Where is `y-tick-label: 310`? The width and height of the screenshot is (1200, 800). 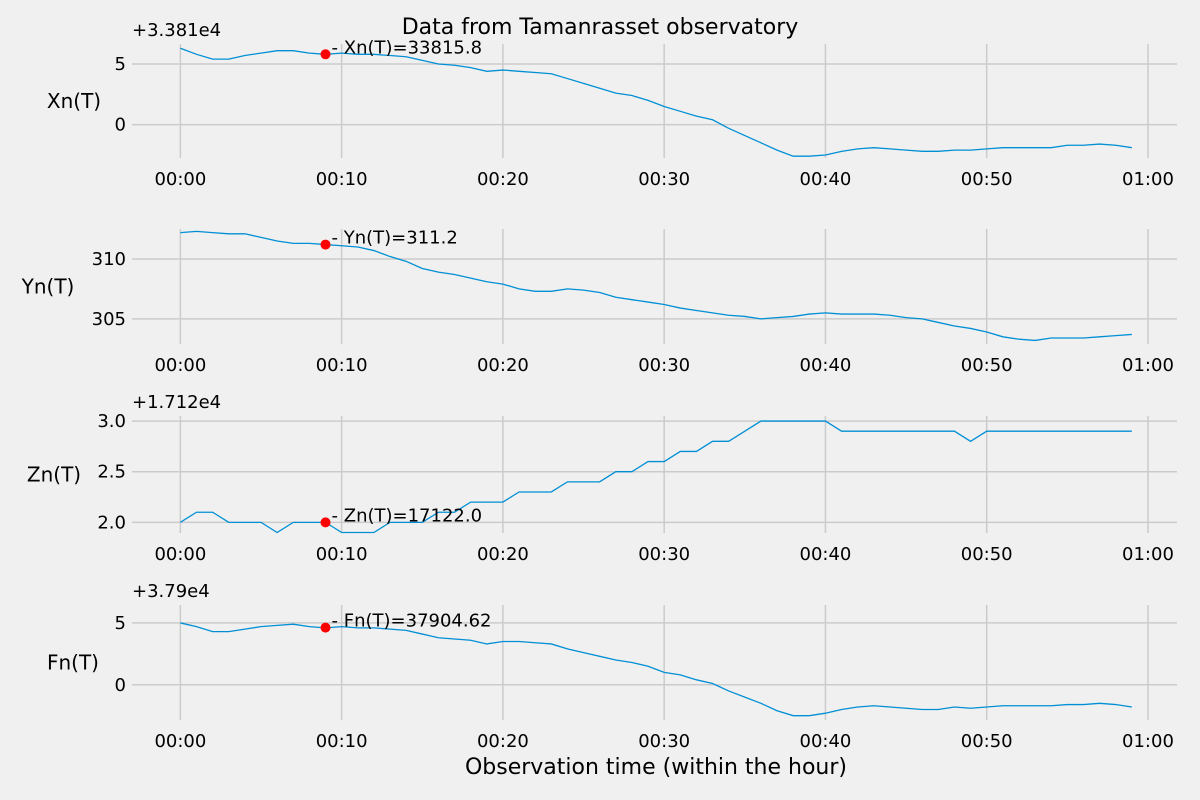 y-tick-label: 310 is located at coordinates (109, 259).